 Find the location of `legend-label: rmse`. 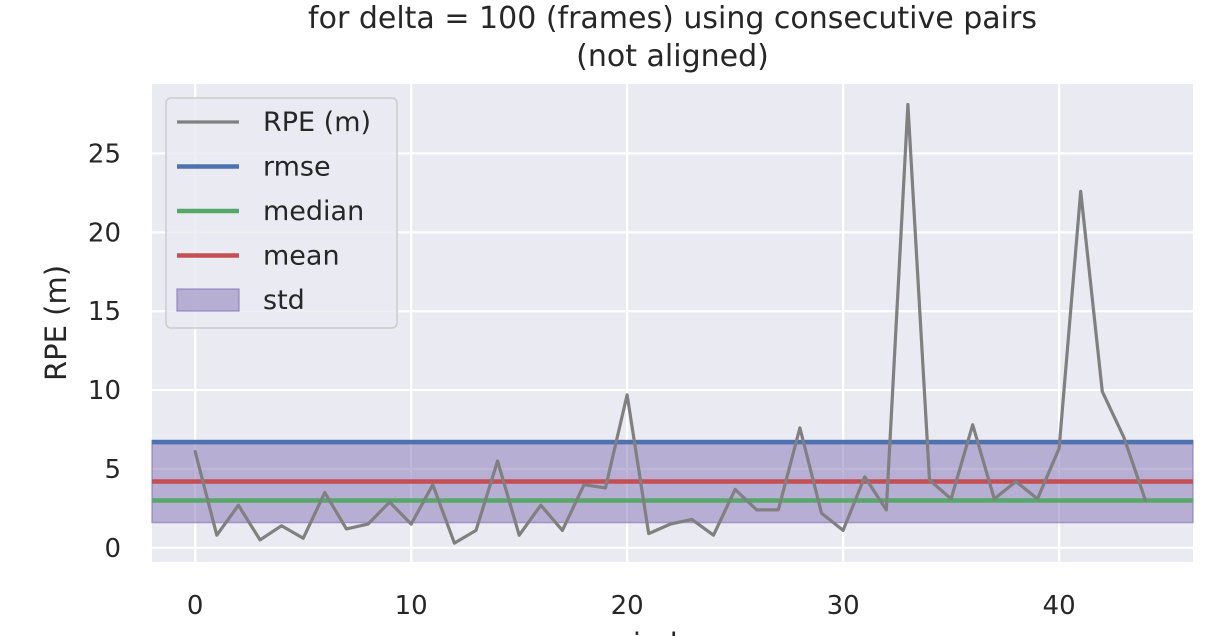

legend-label: rmse is located at coordinates (297, 167).